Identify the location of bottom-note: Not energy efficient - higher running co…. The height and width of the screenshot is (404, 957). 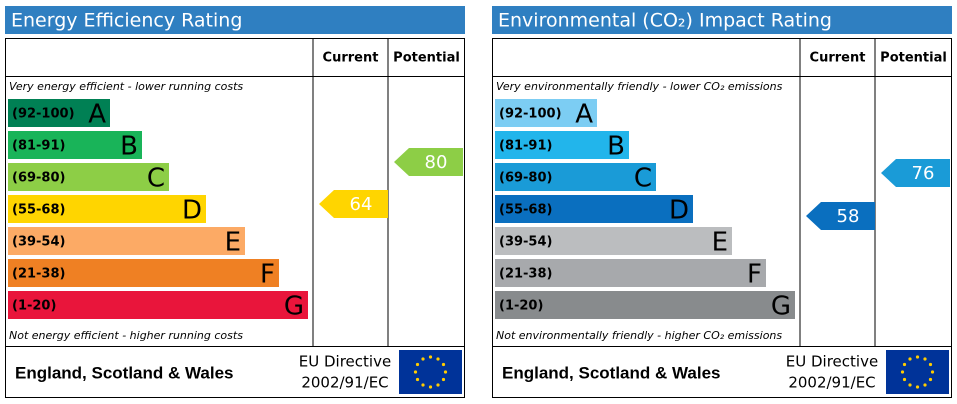
(126, 335).